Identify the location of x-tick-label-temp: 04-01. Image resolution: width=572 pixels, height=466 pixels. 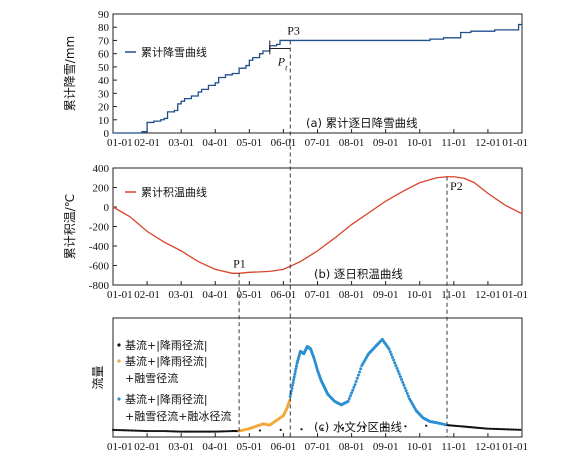
(215, 295).